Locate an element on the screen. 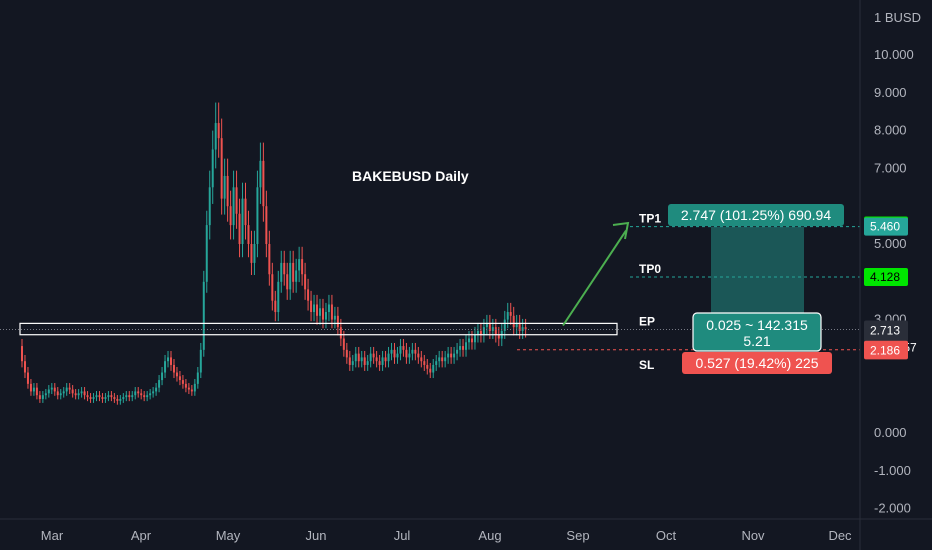 The width and height of the screenshot is (932, 550). price-tick-label: -2.000 is located at coordinates (892, 508).